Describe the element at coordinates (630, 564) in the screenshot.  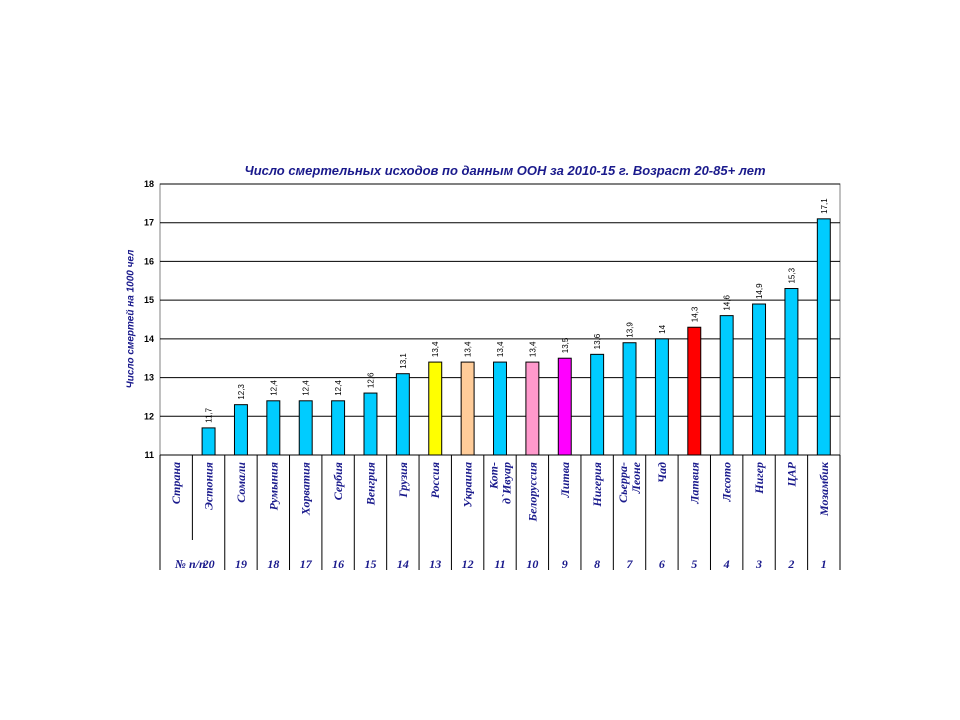
I see `row-number: 7` at that location.